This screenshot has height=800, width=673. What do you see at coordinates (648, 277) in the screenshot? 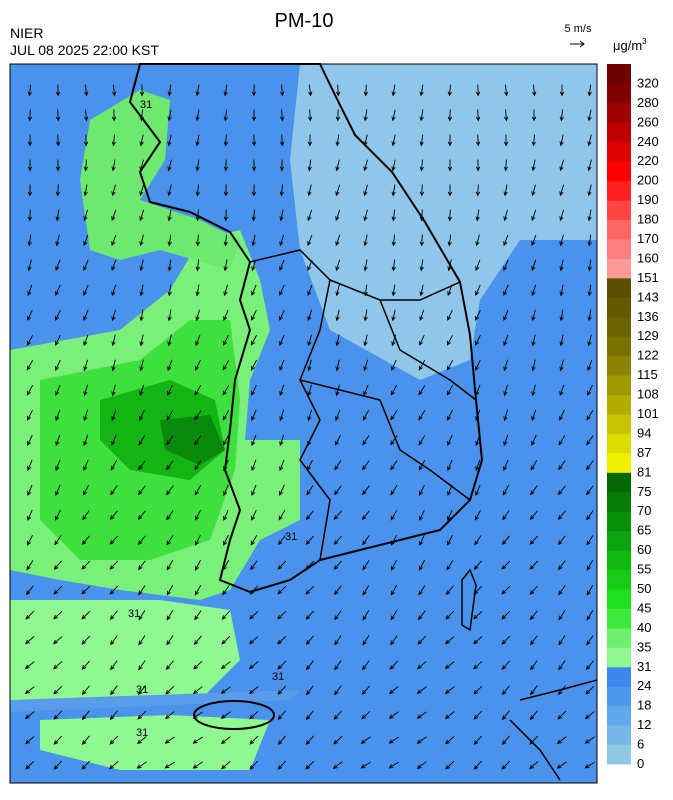
I see `colorbar-label: 151` at bounding box center [648, 277].